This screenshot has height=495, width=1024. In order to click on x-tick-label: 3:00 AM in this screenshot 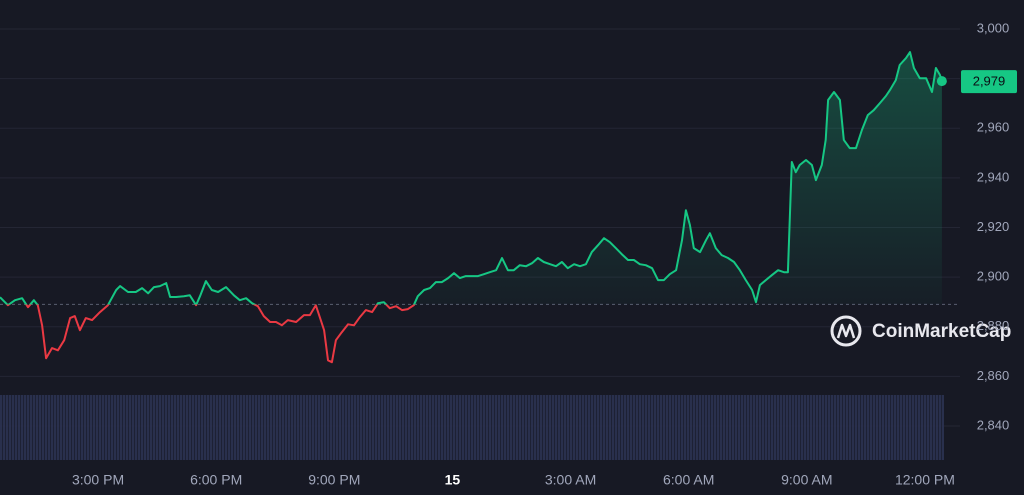, I will do `click(570, 480)`.